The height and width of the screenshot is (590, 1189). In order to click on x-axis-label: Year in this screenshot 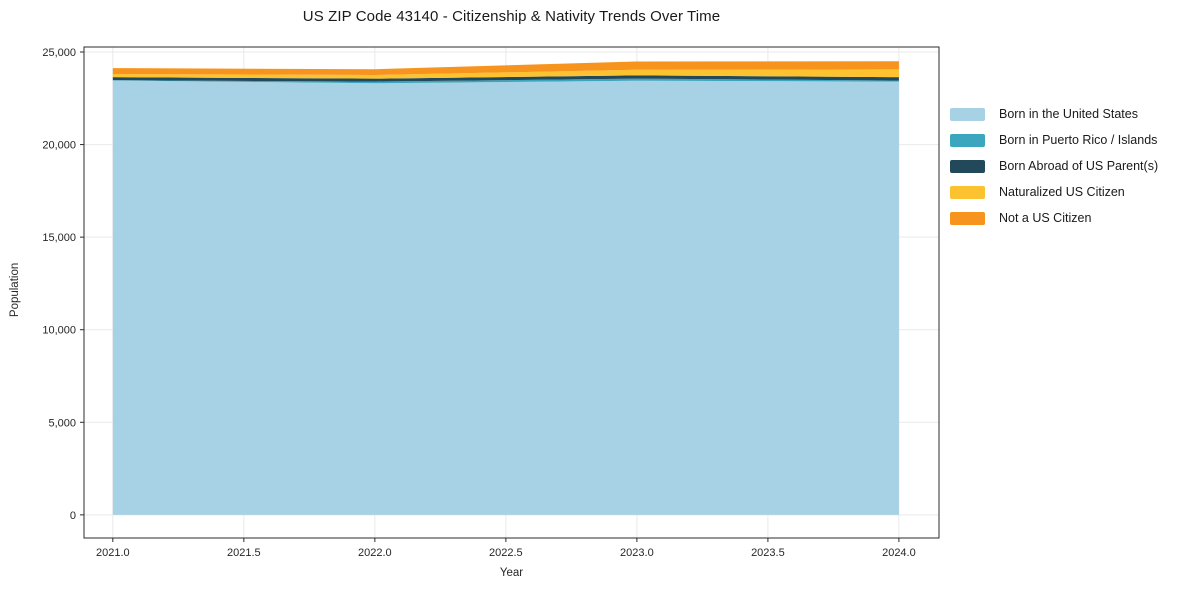, I will do `click(511, 573)`.